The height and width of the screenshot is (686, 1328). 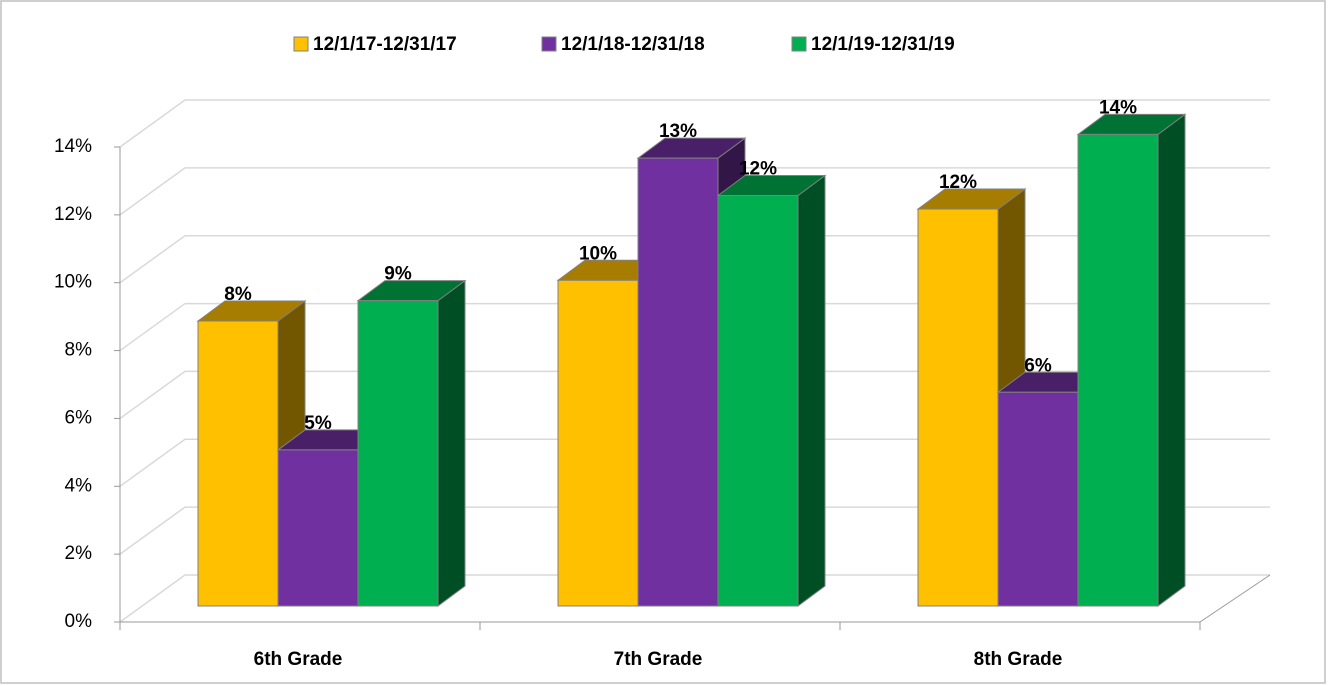 I want to click on data-label: 8%, so click(x=238, y=294).